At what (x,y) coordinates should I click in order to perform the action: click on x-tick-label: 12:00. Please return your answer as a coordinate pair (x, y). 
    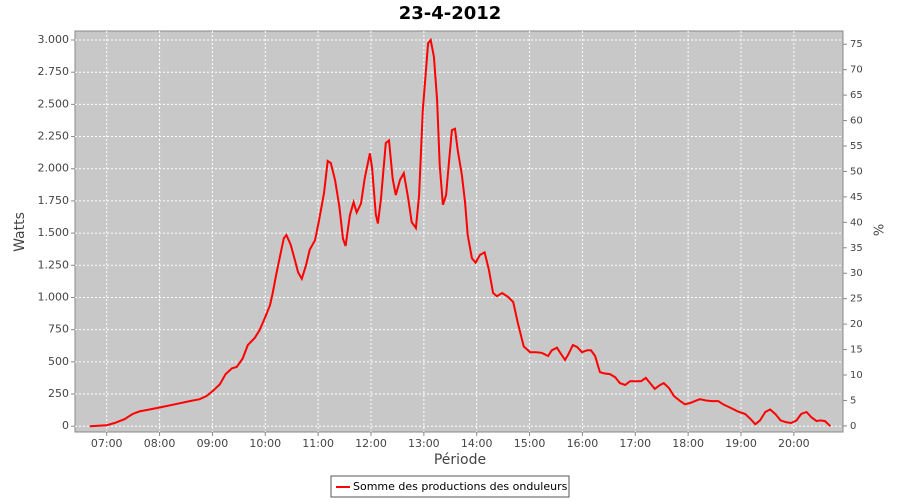
    Looking at the image, I should click on (371, 443).